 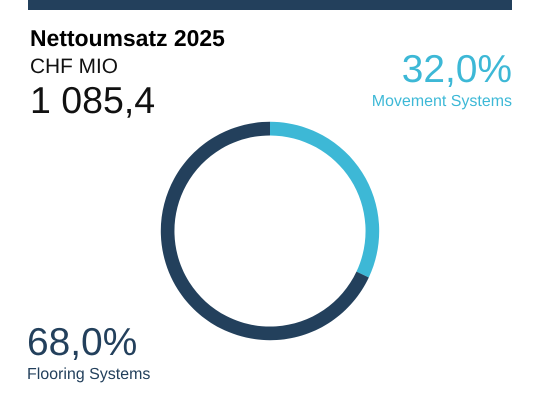 I want to click on slice-label: Movement Systems, so click(x=442, y=102).